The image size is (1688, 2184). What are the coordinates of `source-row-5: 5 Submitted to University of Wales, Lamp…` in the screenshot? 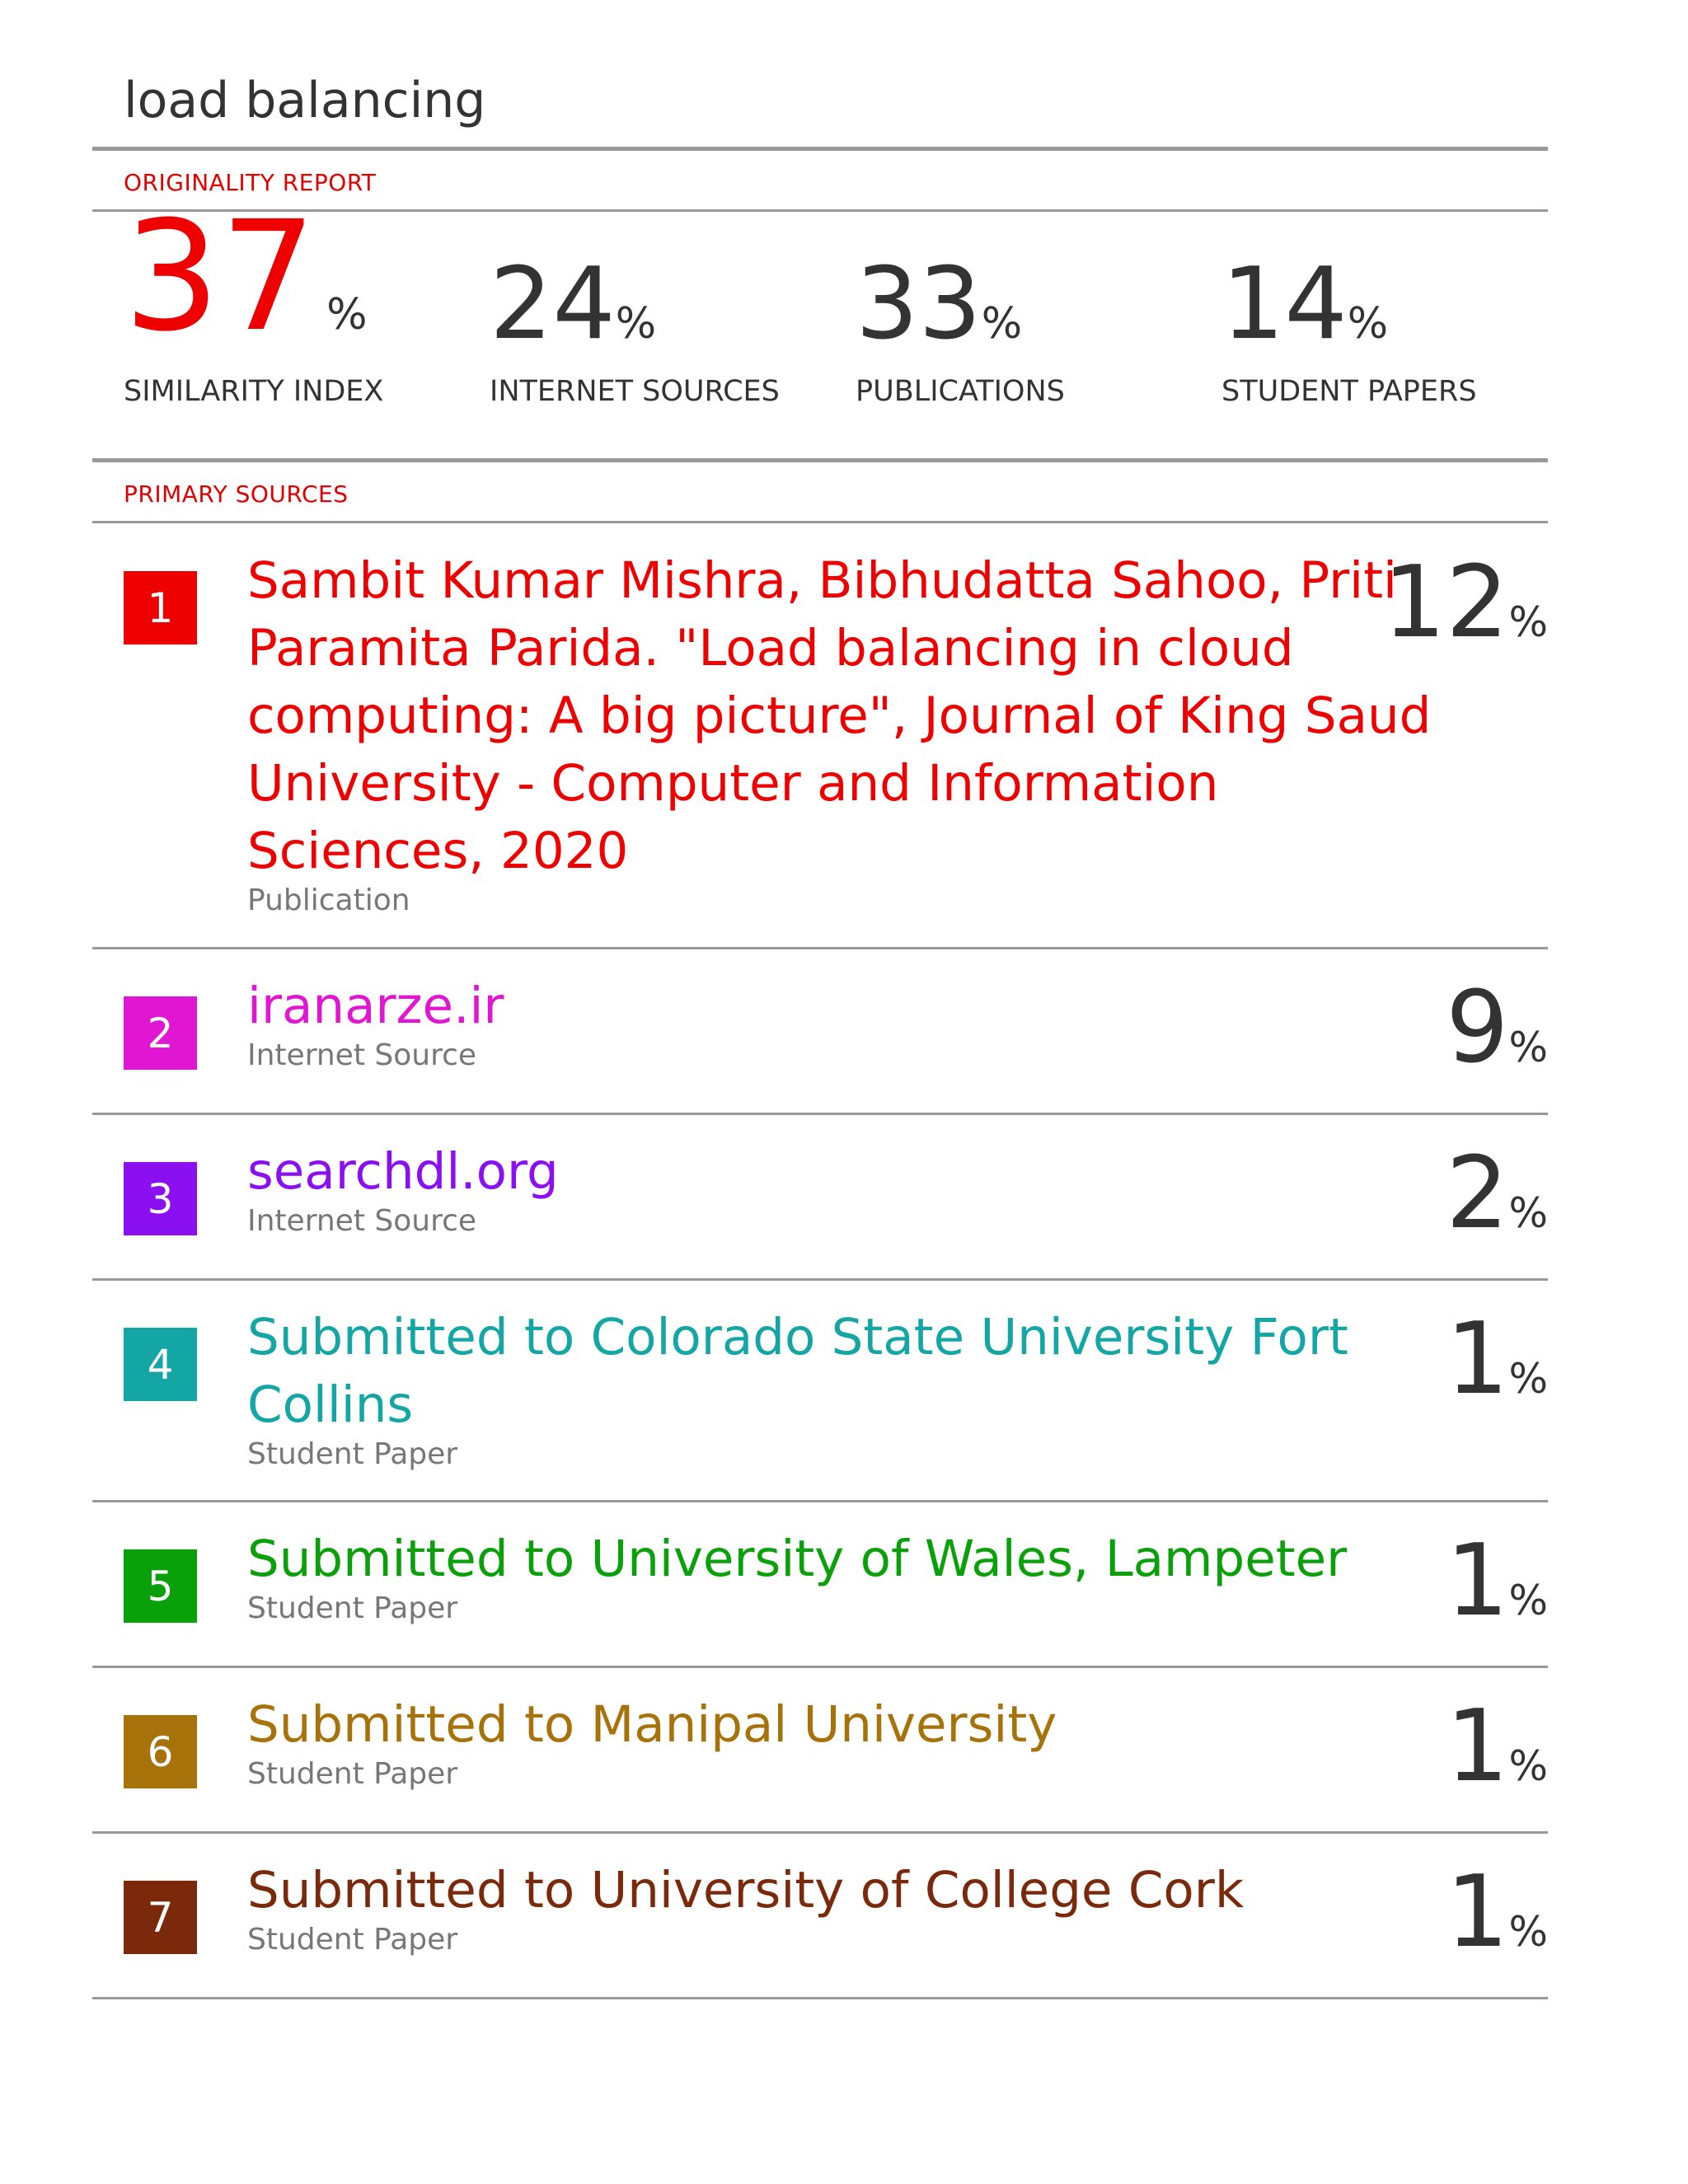 It's located at (820, 1585).